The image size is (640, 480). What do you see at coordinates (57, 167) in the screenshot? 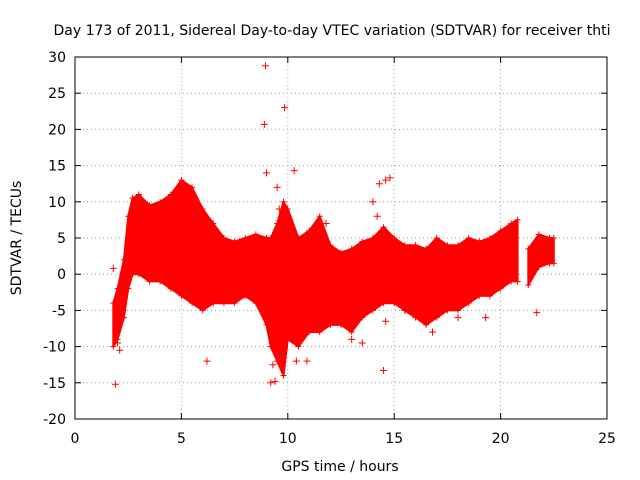
I see `y-tick-label: 15` at bounding box center [57, 167].